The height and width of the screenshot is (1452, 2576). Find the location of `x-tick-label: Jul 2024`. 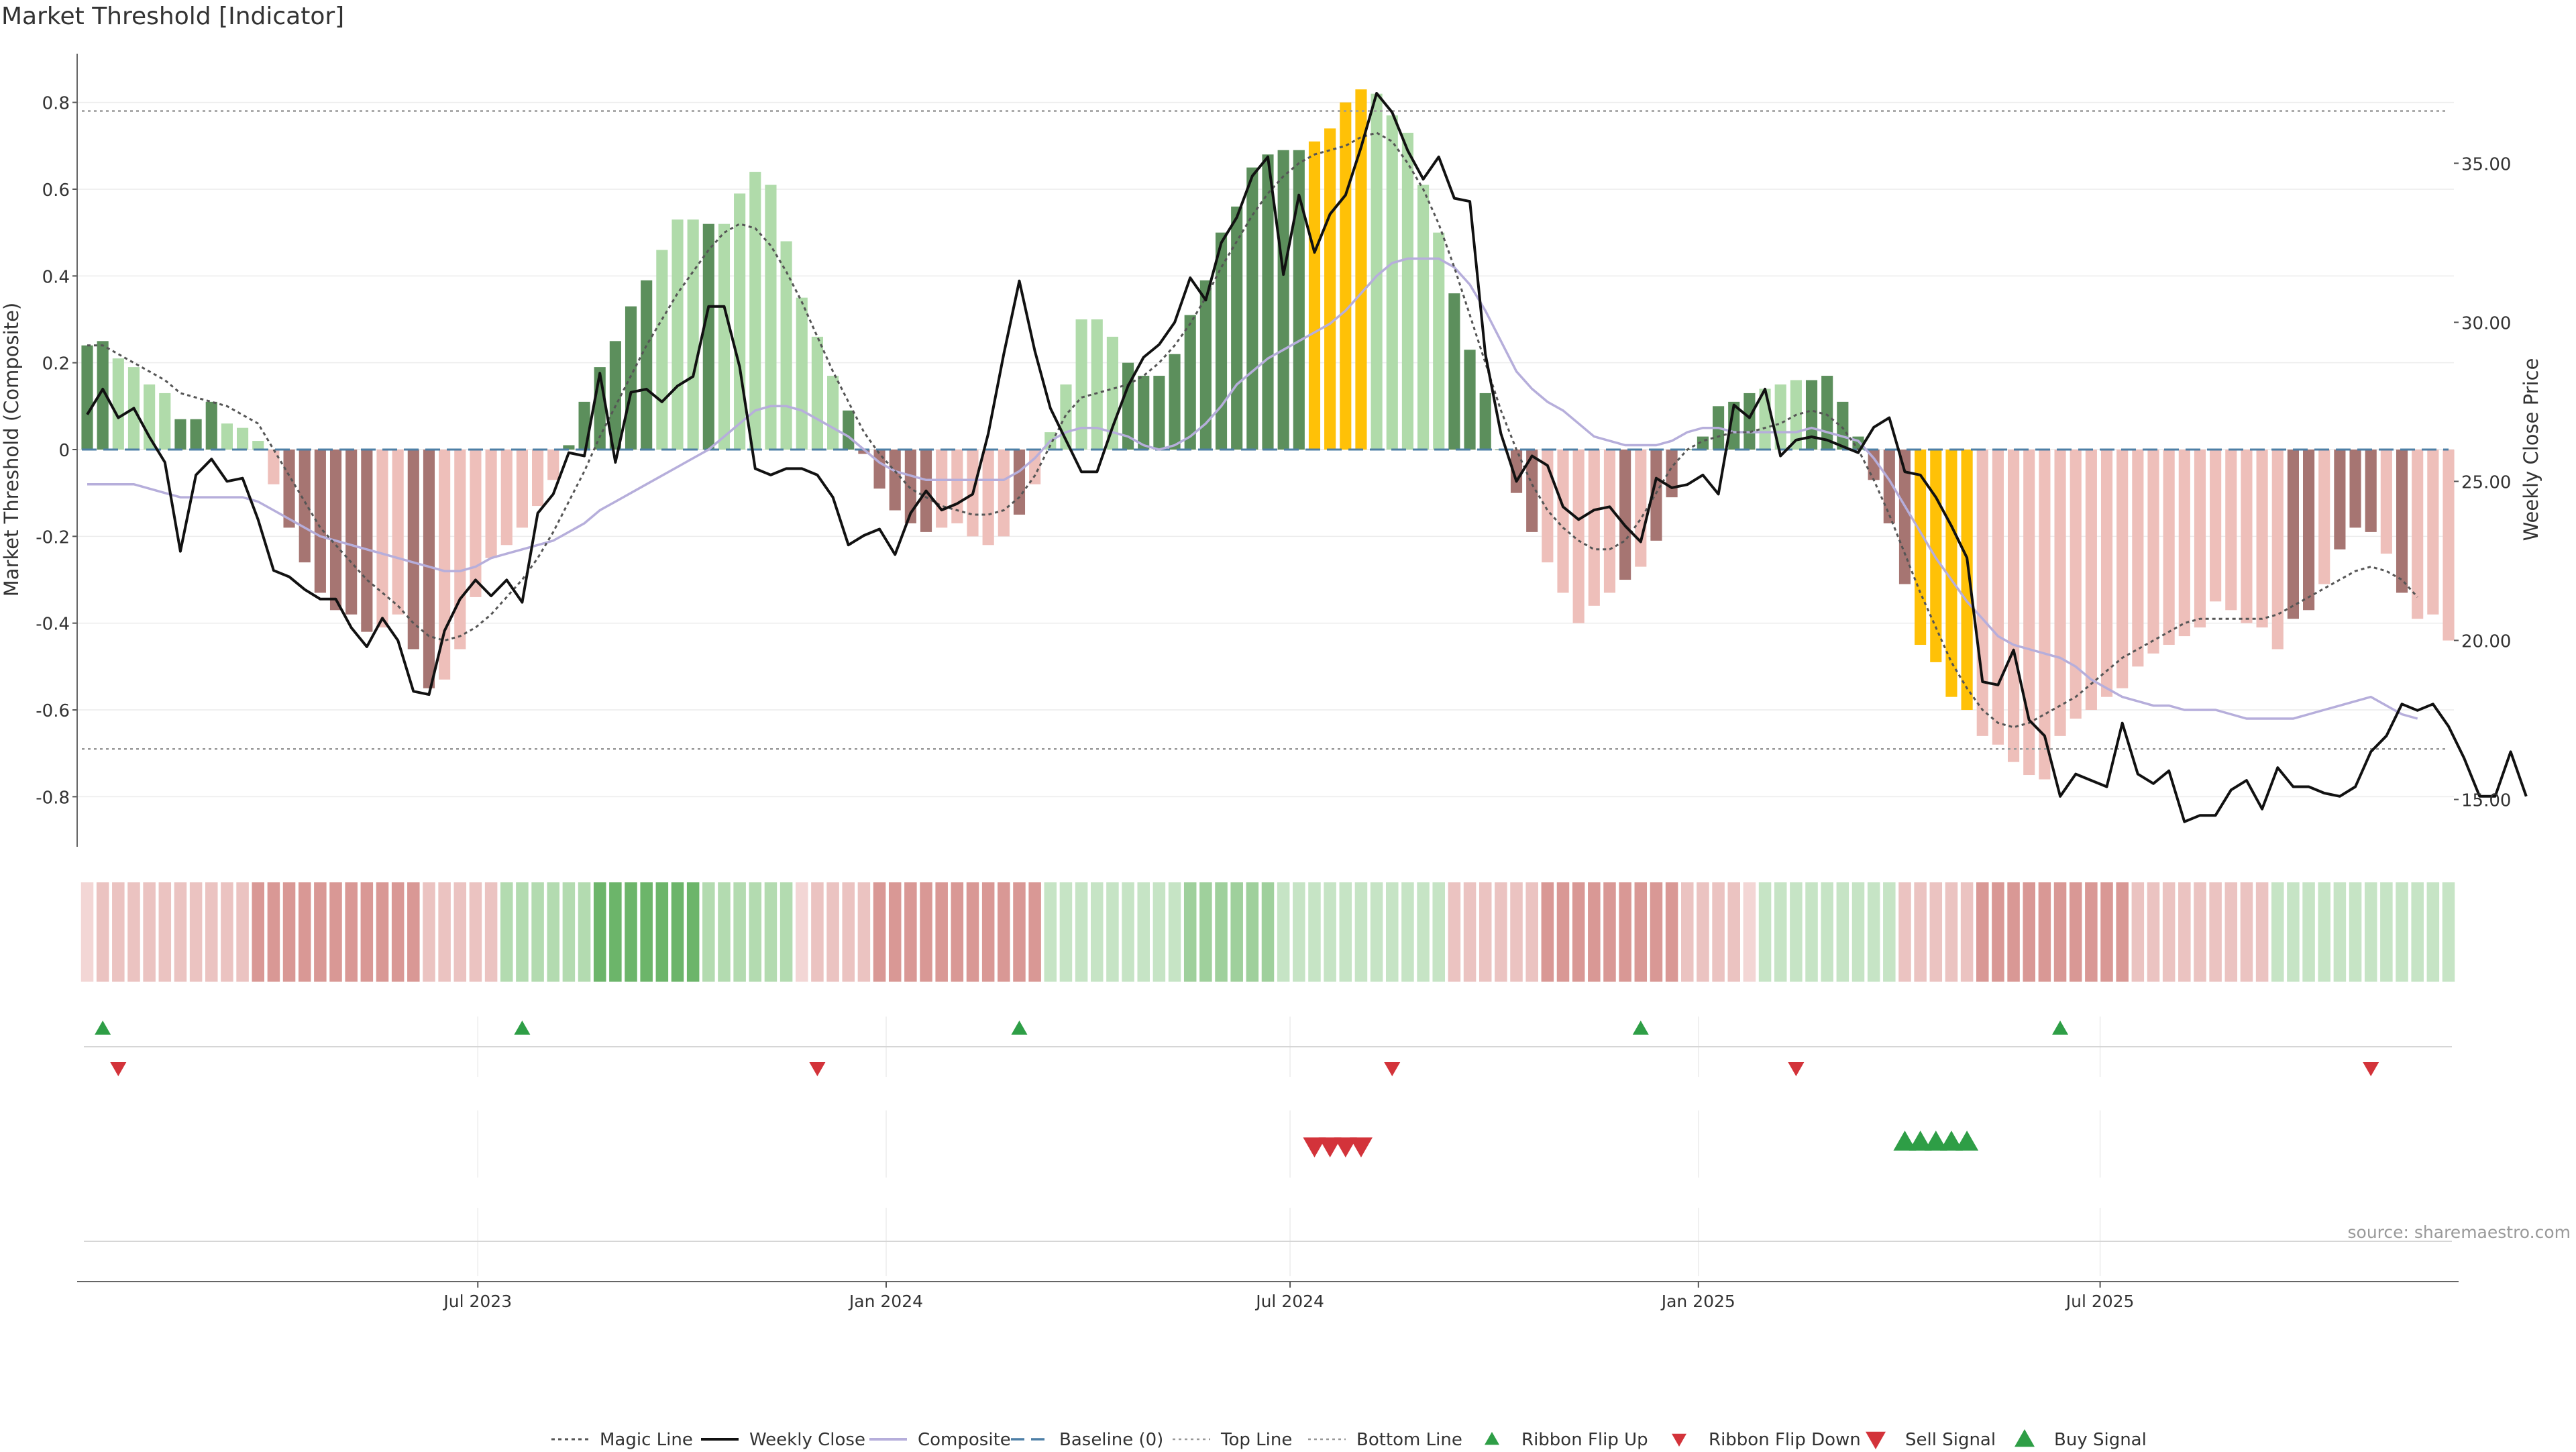

x-tick-label: Jul 2024 is located at coordinates (1289, 1302).